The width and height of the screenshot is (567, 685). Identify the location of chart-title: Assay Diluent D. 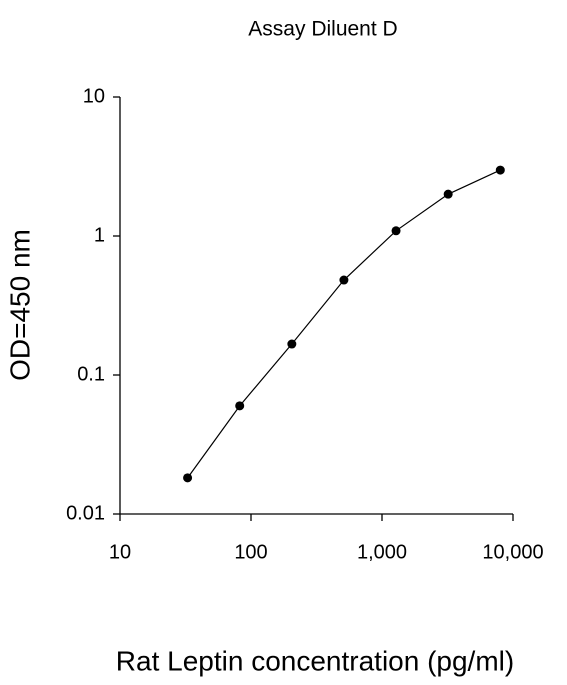
(322, 29).